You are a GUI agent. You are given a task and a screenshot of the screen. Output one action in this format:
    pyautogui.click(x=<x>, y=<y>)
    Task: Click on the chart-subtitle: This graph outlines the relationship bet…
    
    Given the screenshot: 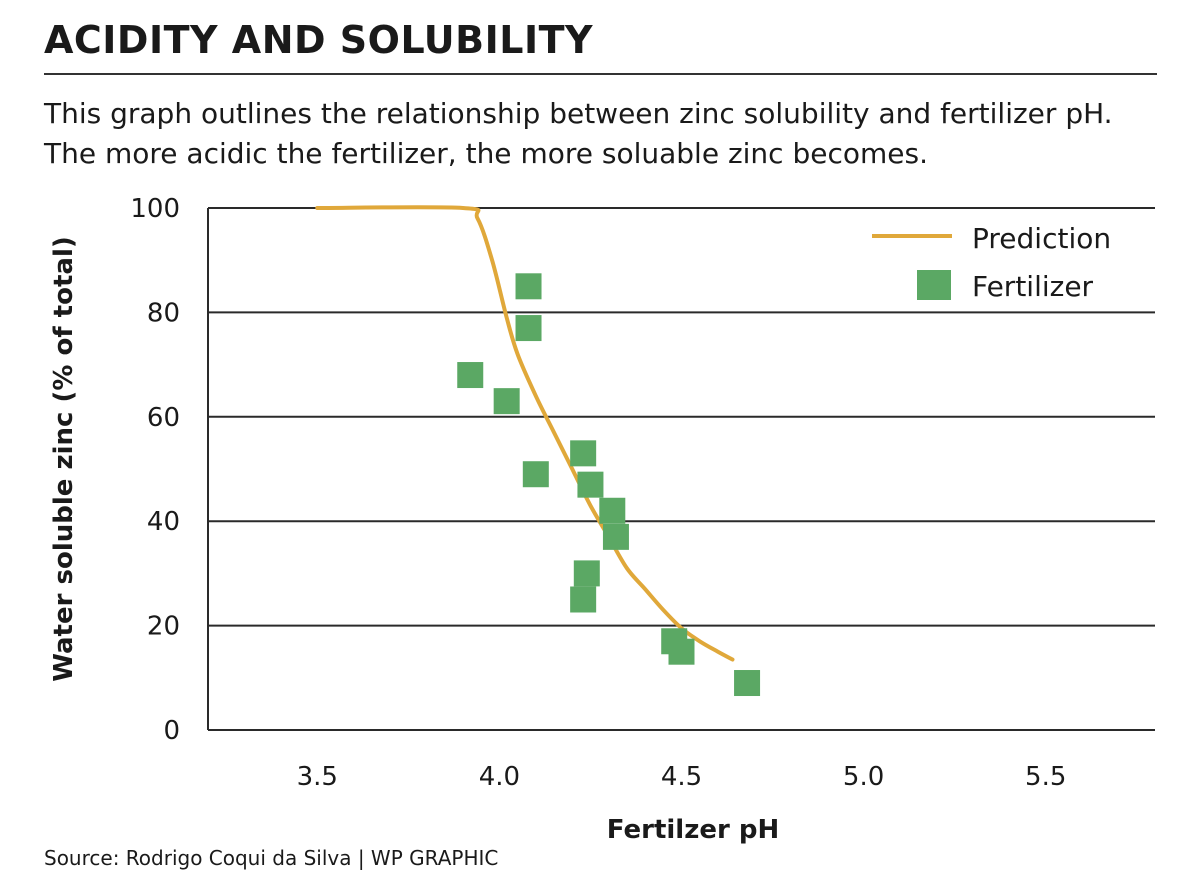 What is the action you would take?
    pyautogui.click(x=578, y=133)
    